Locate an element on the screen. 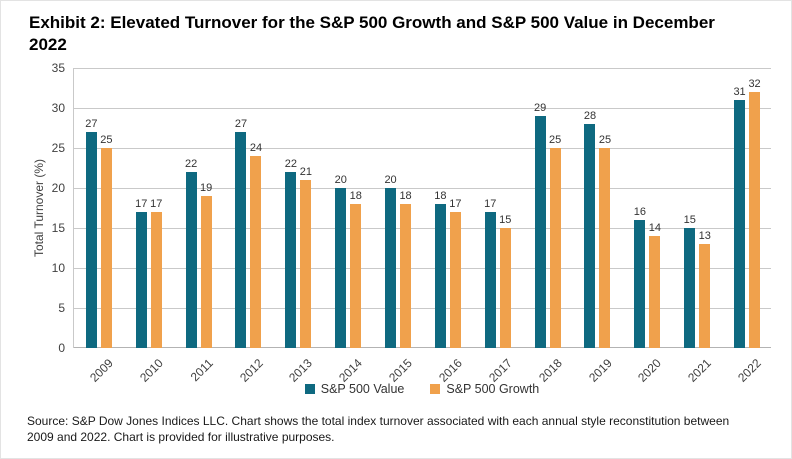  bar-group-2016: 18 17 is located at coordinates (448, 208).